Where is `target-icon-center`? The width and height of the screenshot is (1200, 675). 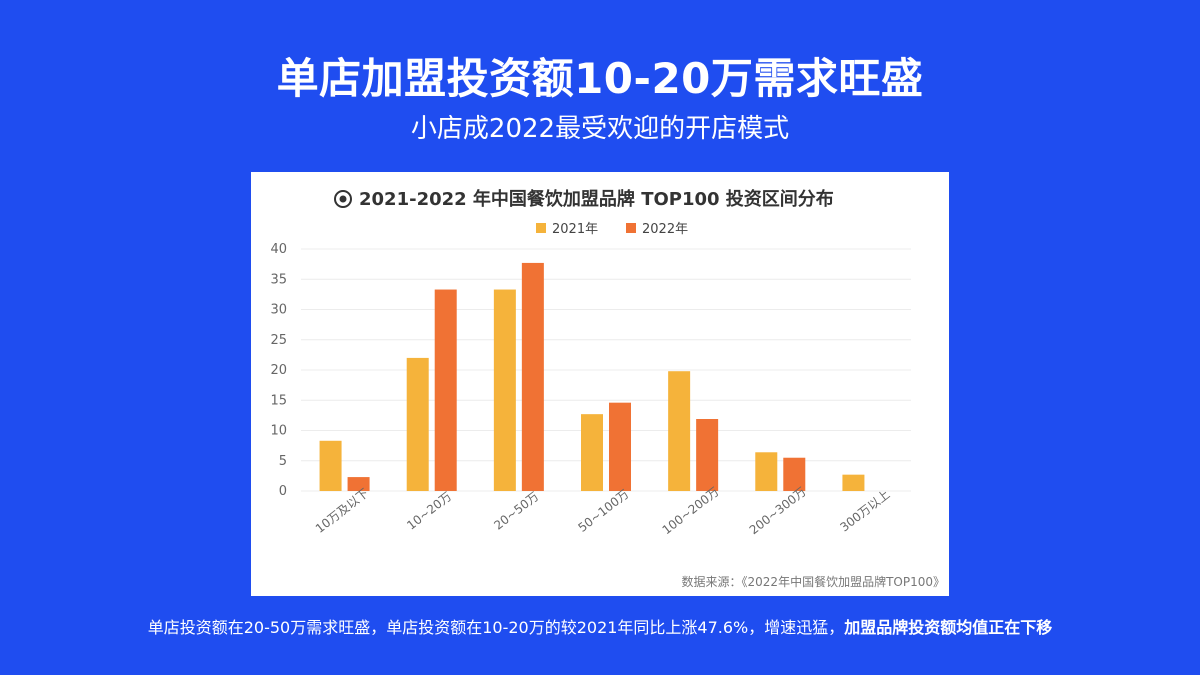
target-icon-center is located at coordinates (343, 199).